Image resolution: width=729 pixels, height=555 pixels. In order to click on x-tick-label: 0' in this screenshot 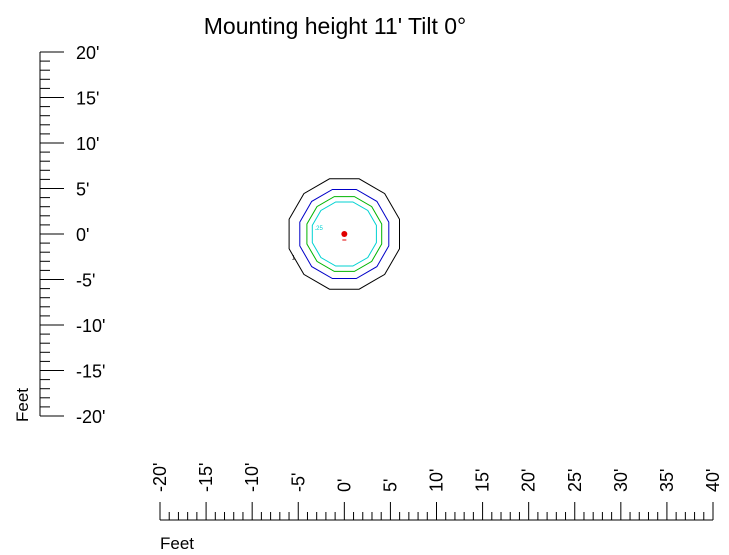, I will do `click(344, 485)`.